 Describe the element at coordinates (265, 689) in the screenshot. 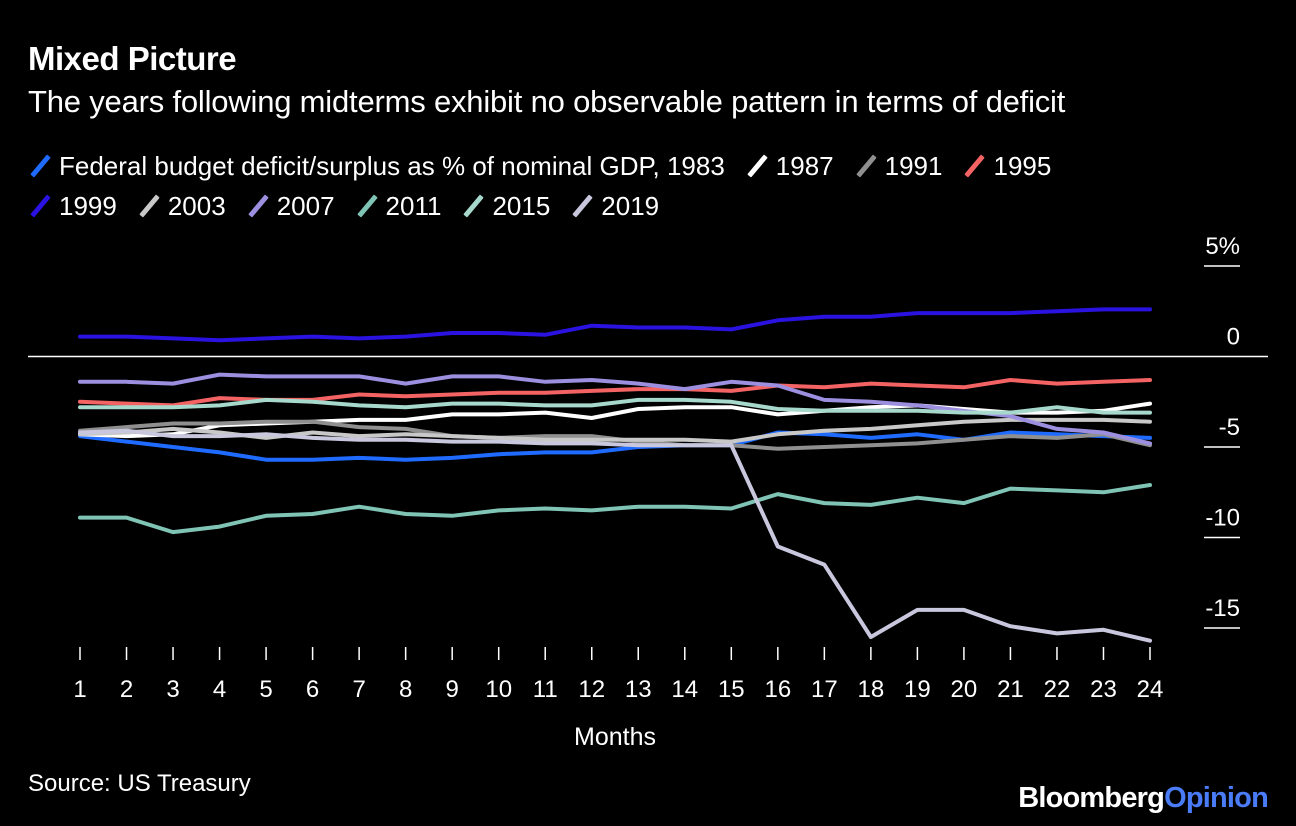

I see `x-tick-label: 5` at that location.